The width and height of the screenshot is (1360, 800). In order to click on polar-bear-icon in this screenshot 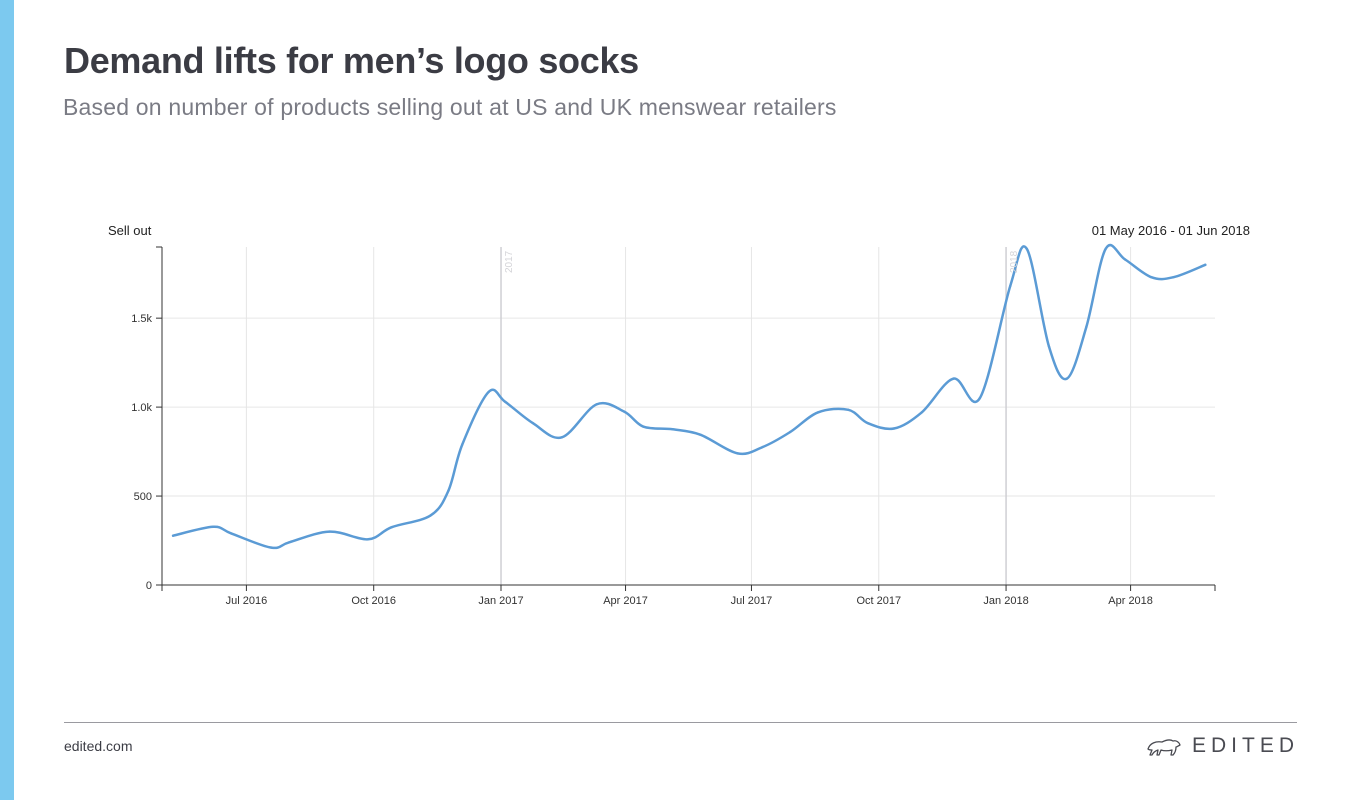, I will do `click(1164, 747)`.